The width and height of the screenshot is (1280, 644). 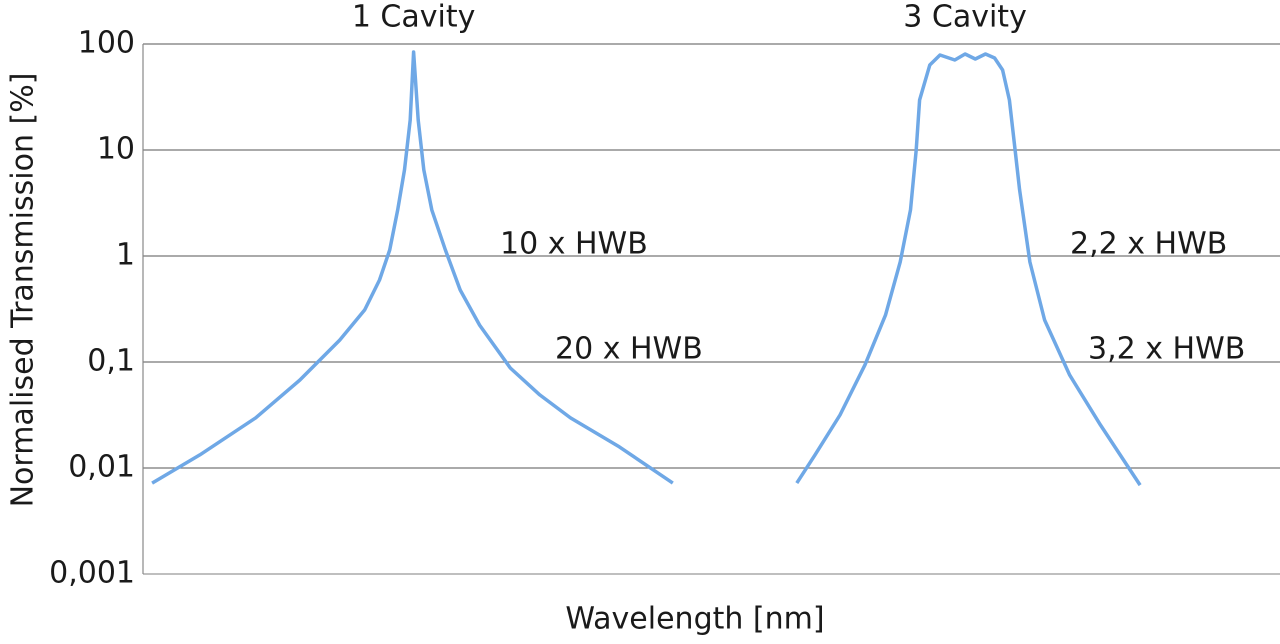 I want to click on annotation: 10 x HWB, so click(x=574, y=244).